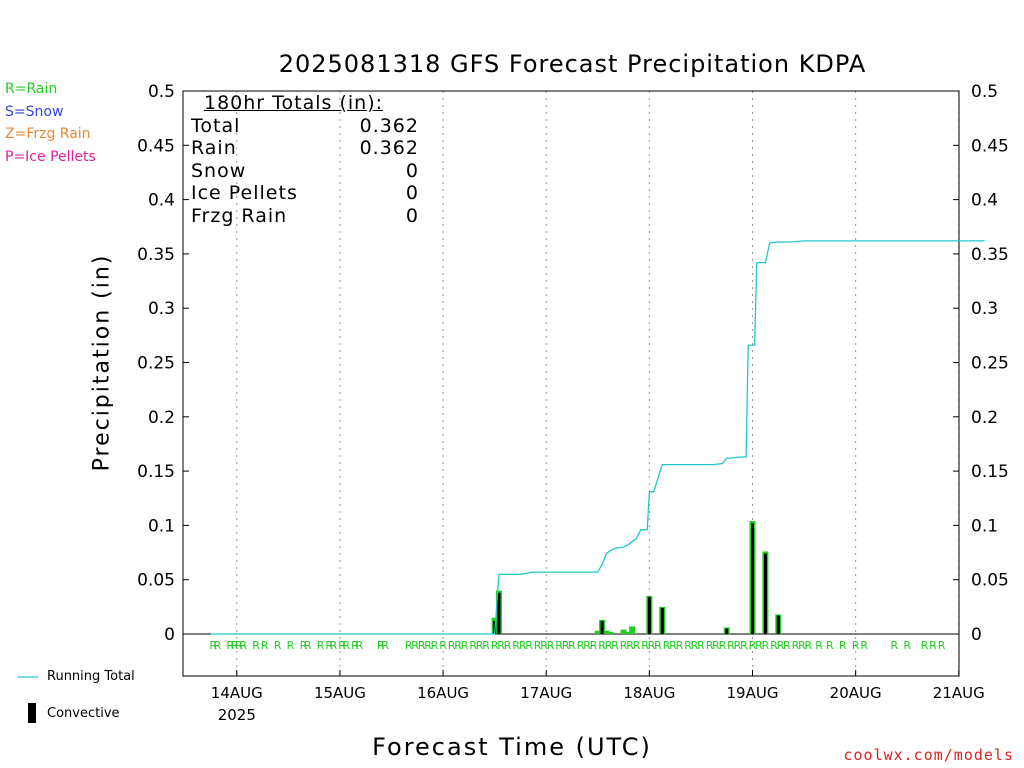 This screenshot has width=1024, height=768. Describe the element at coordinates (32, 713) in the screenshot. I see `convective-key` at that location.